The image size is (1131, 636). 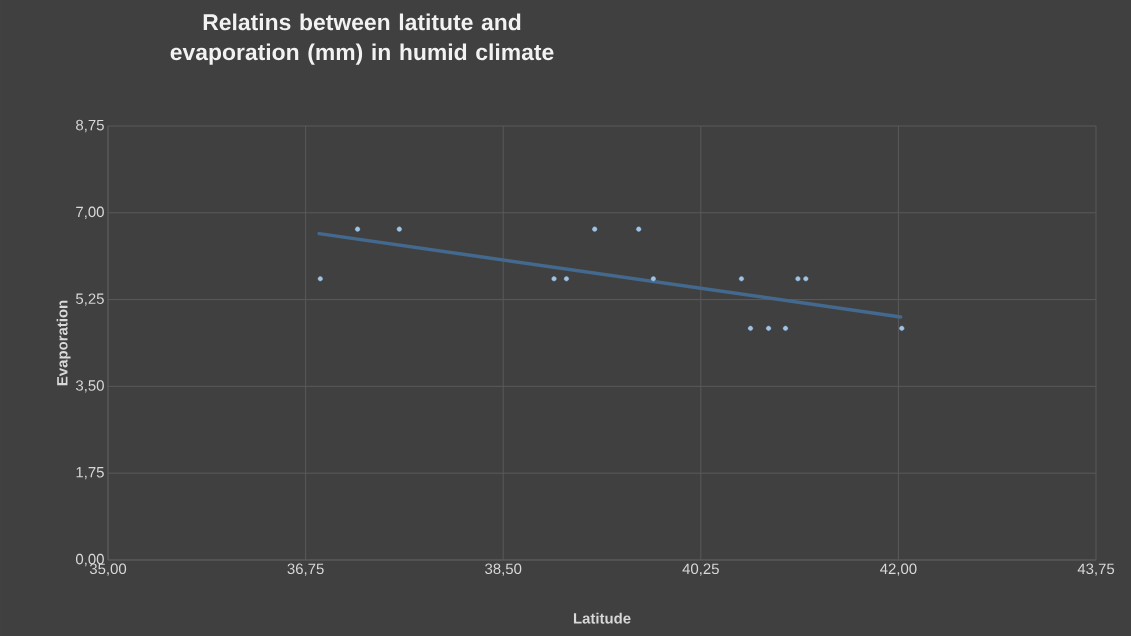 What do you see at coordinates (602, 618) in the screenshot?
I see `x-axis-title: Latitude` at bounding box center [602, 618].